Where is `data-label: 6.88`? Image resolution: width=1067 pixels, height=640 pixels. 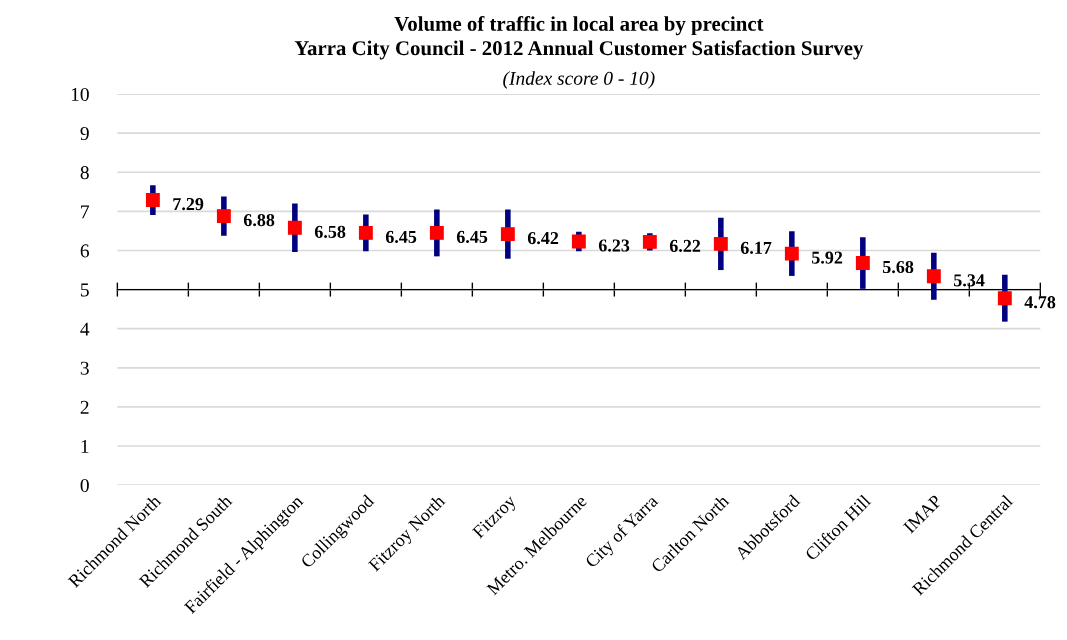
data-label: 6.88 is located at coordinates (259, 220).